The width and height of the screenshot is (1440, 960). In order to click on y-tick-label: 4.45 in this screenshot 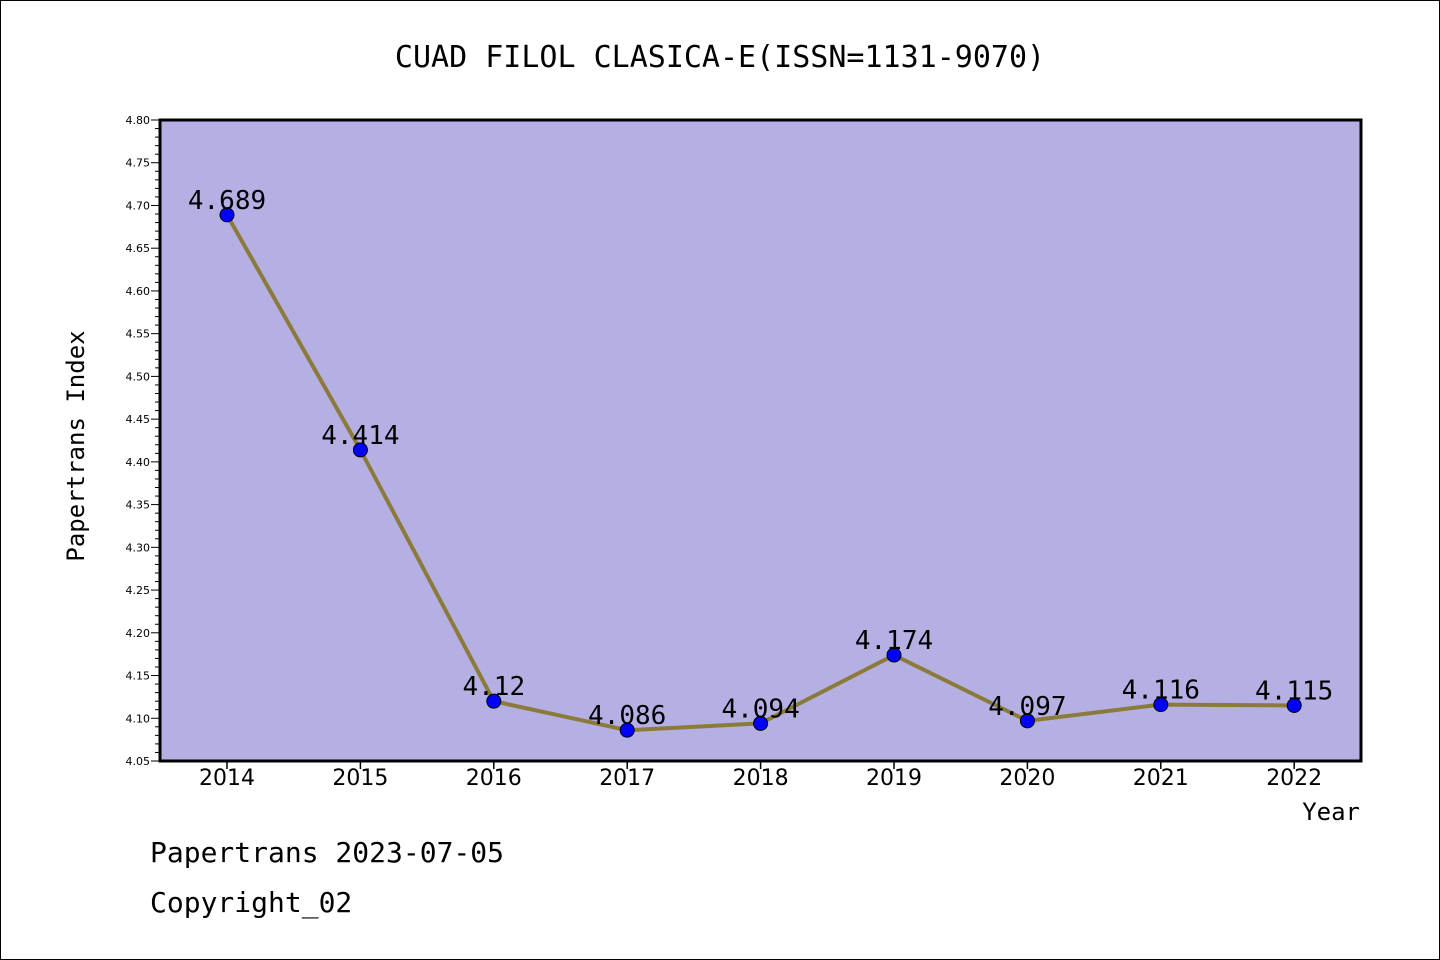, I will do `click(138, 419)`.